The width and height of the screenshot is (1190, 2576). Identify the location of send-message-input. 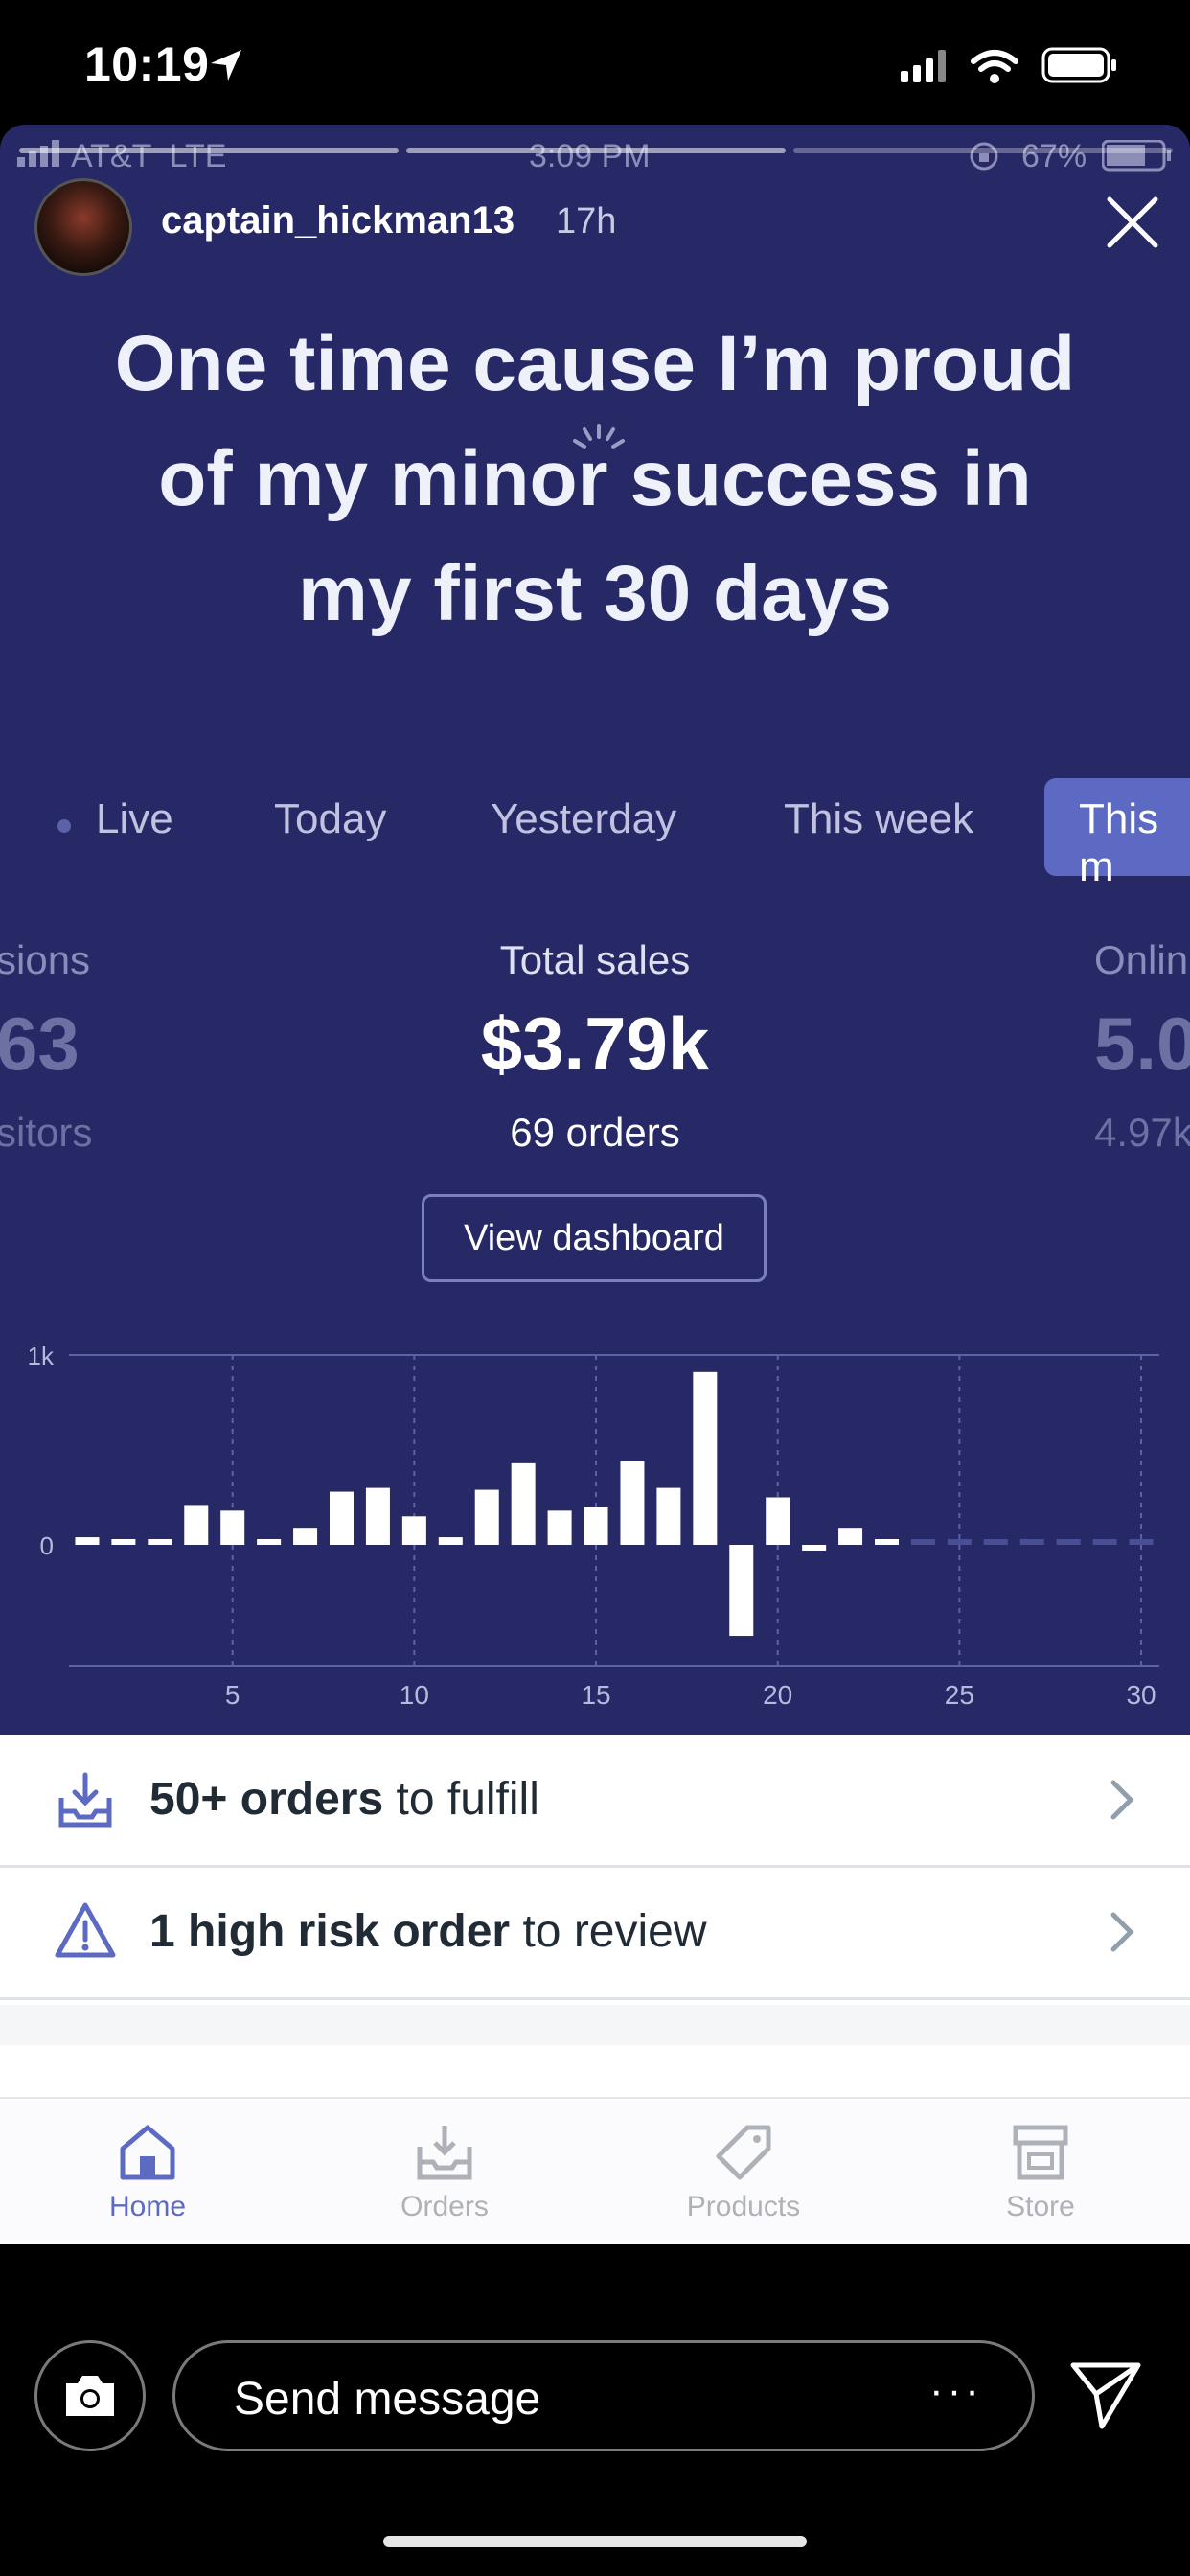
(604, 2395).